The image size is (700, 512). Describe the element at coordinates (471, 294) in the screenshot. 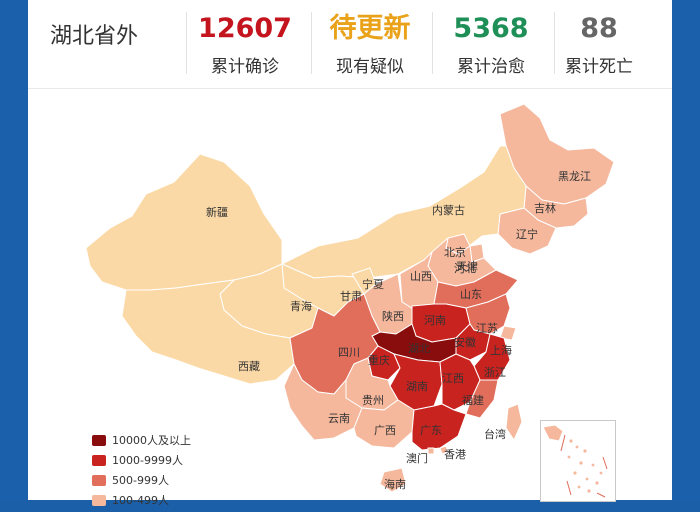

I see `province-label: 山东` at that location.